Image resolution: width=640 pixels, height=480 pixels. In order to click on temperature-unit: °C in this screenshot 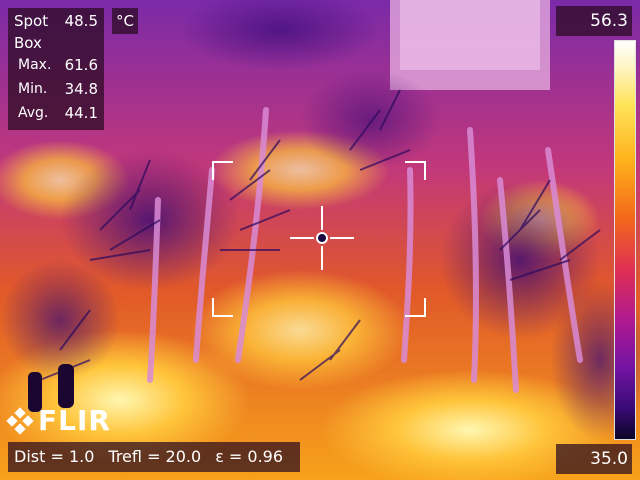, I will do `click(125, 21)`.